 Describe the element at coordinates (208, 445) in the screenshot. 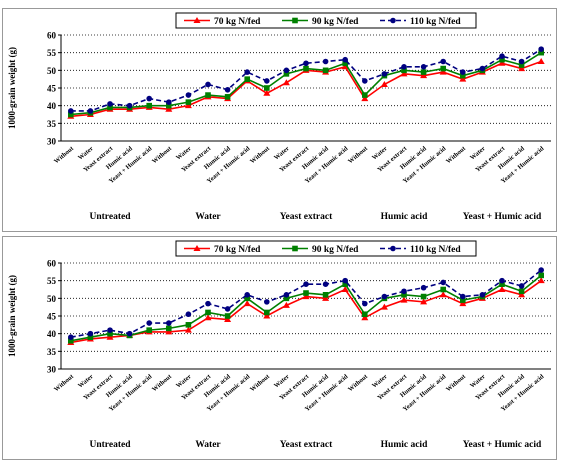

I see `group-label: Water` at that location.